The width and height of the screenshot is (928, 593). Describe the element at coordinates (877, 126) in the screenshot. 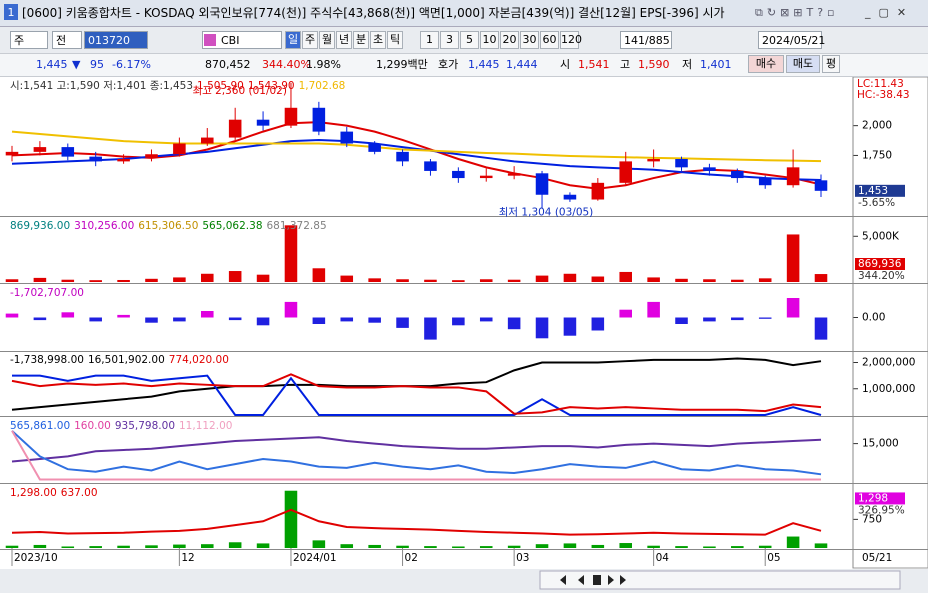

I see `y-tick-label: 2,000` at that location.